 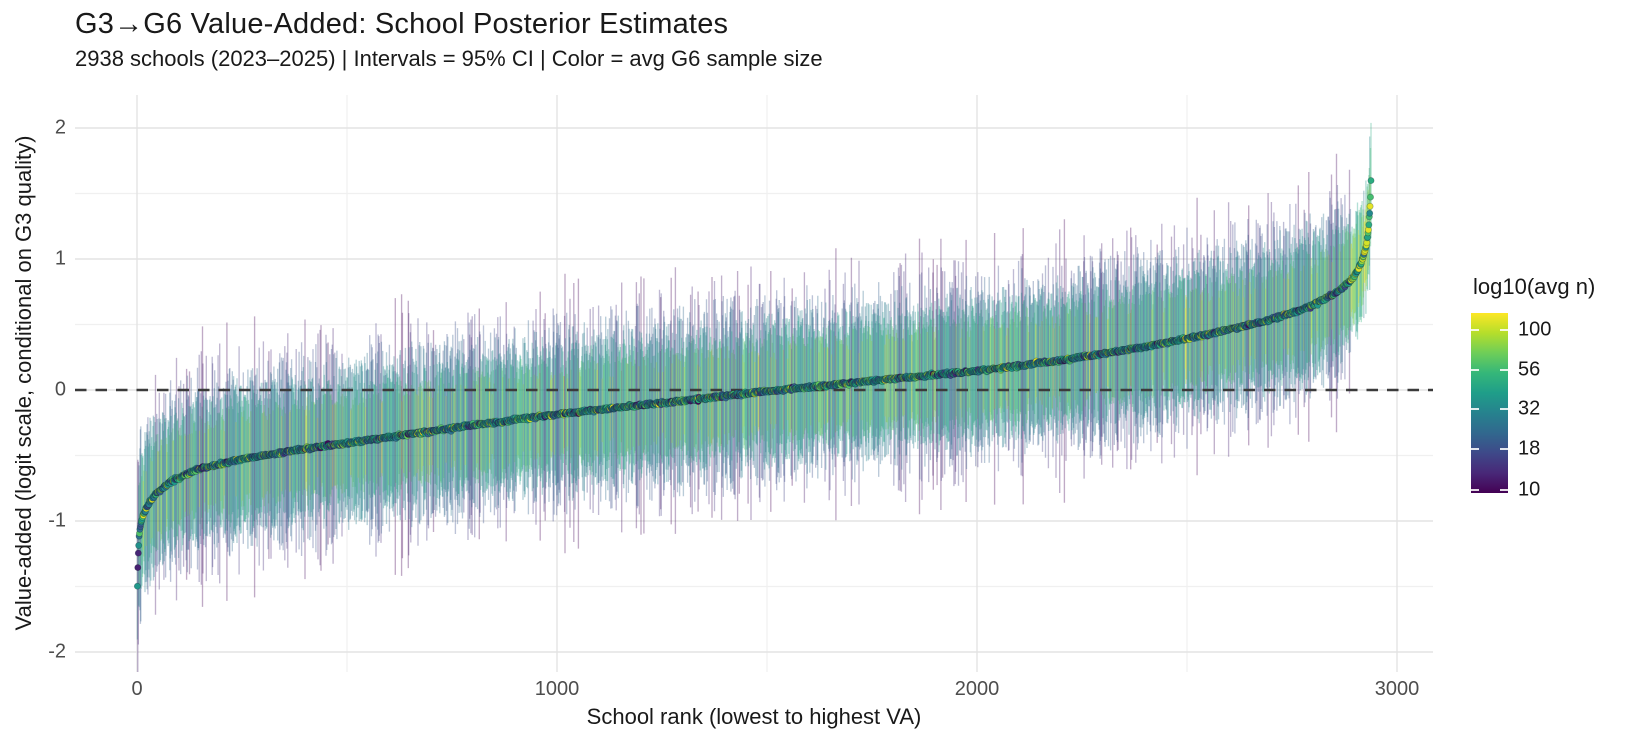 I want to click on legend-title: log10(avg n), so click(x=1534, y=286).